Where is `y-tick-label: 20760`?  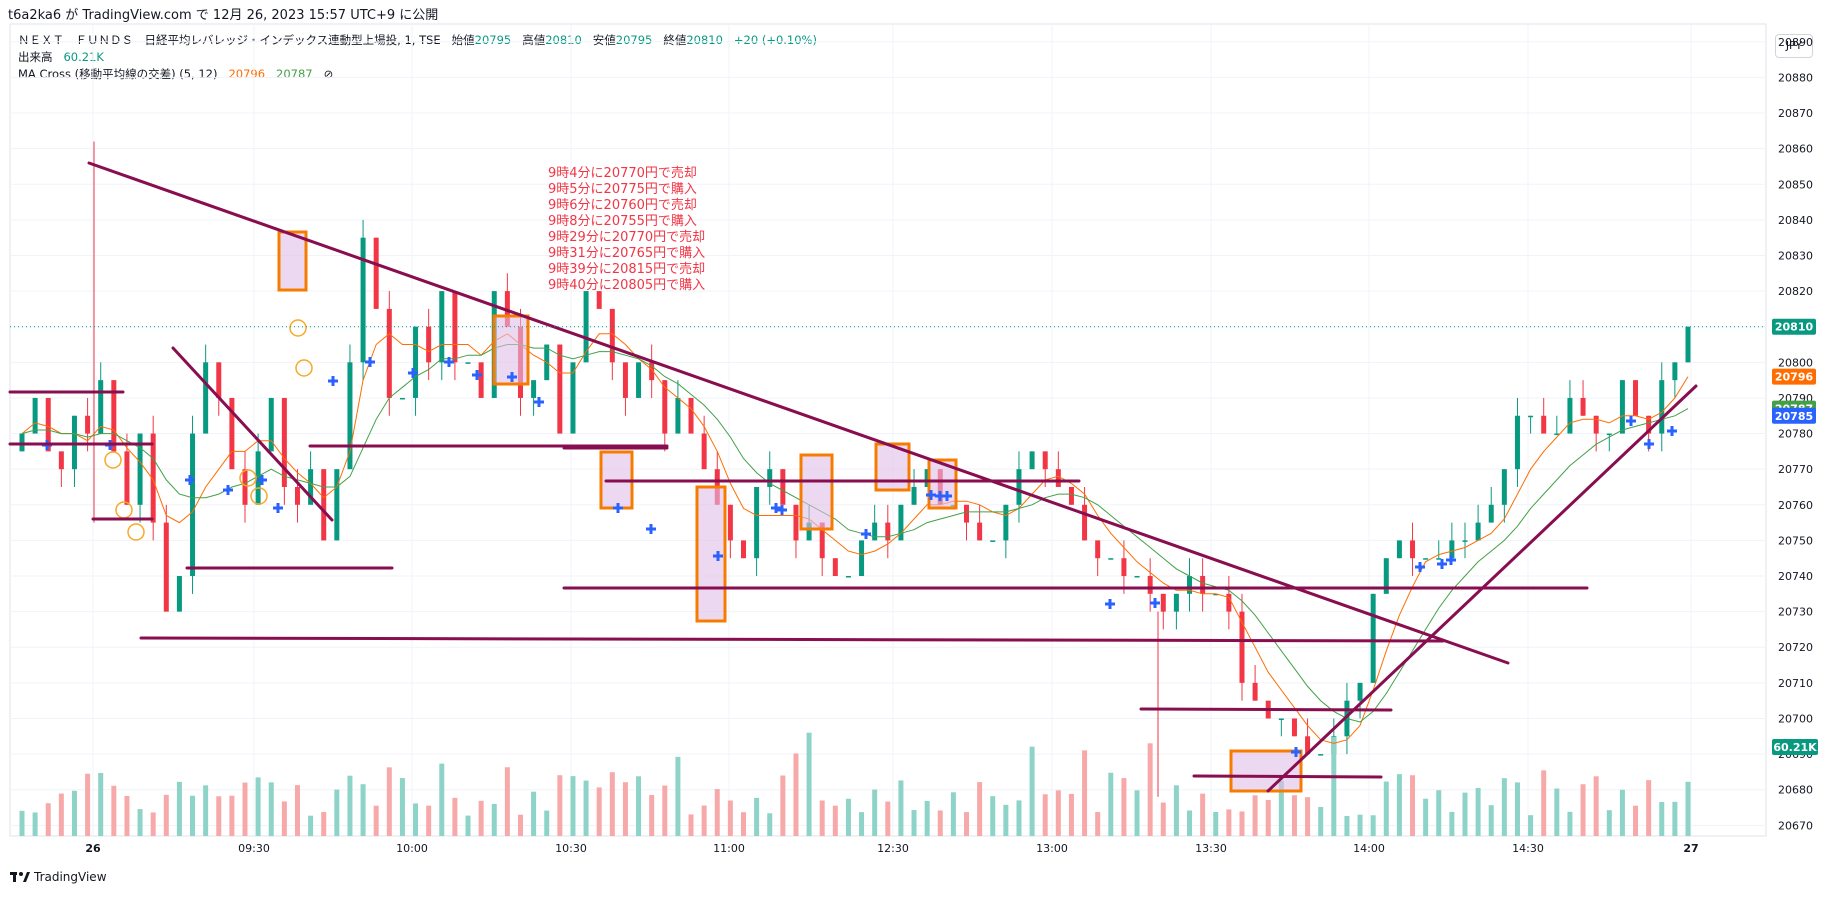 y-tick-label: 20760 is located at coordinates (1795, 505).